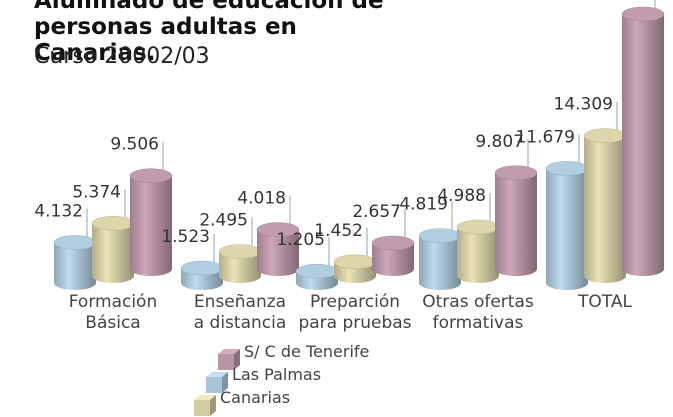 Image resolution: width=673 pixels, height=417 pixels. Describe the element at coordinates (499, 142) in the screenshot. I see `value-label: 9.807` at that location.